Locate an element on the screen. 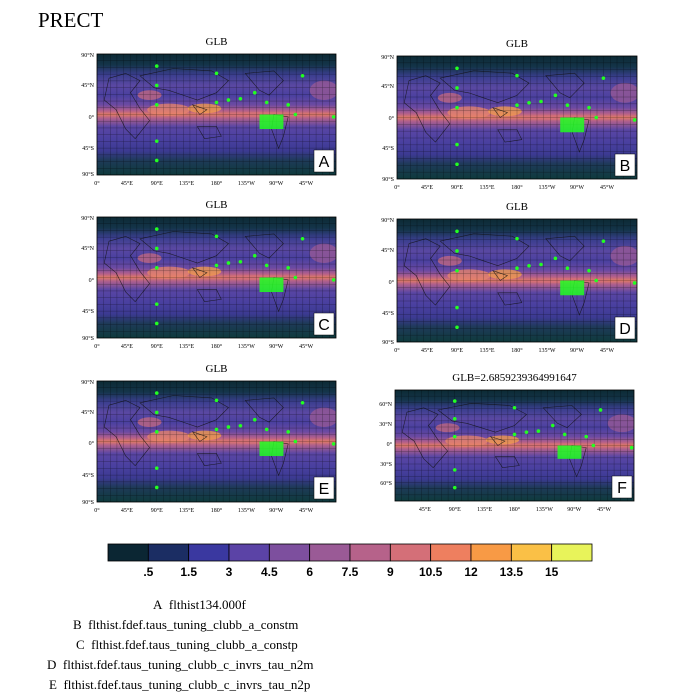 The width and height of the screenshot is (700, 700). colorbar-tick-label: 9 is located at coordinates (390, 572).